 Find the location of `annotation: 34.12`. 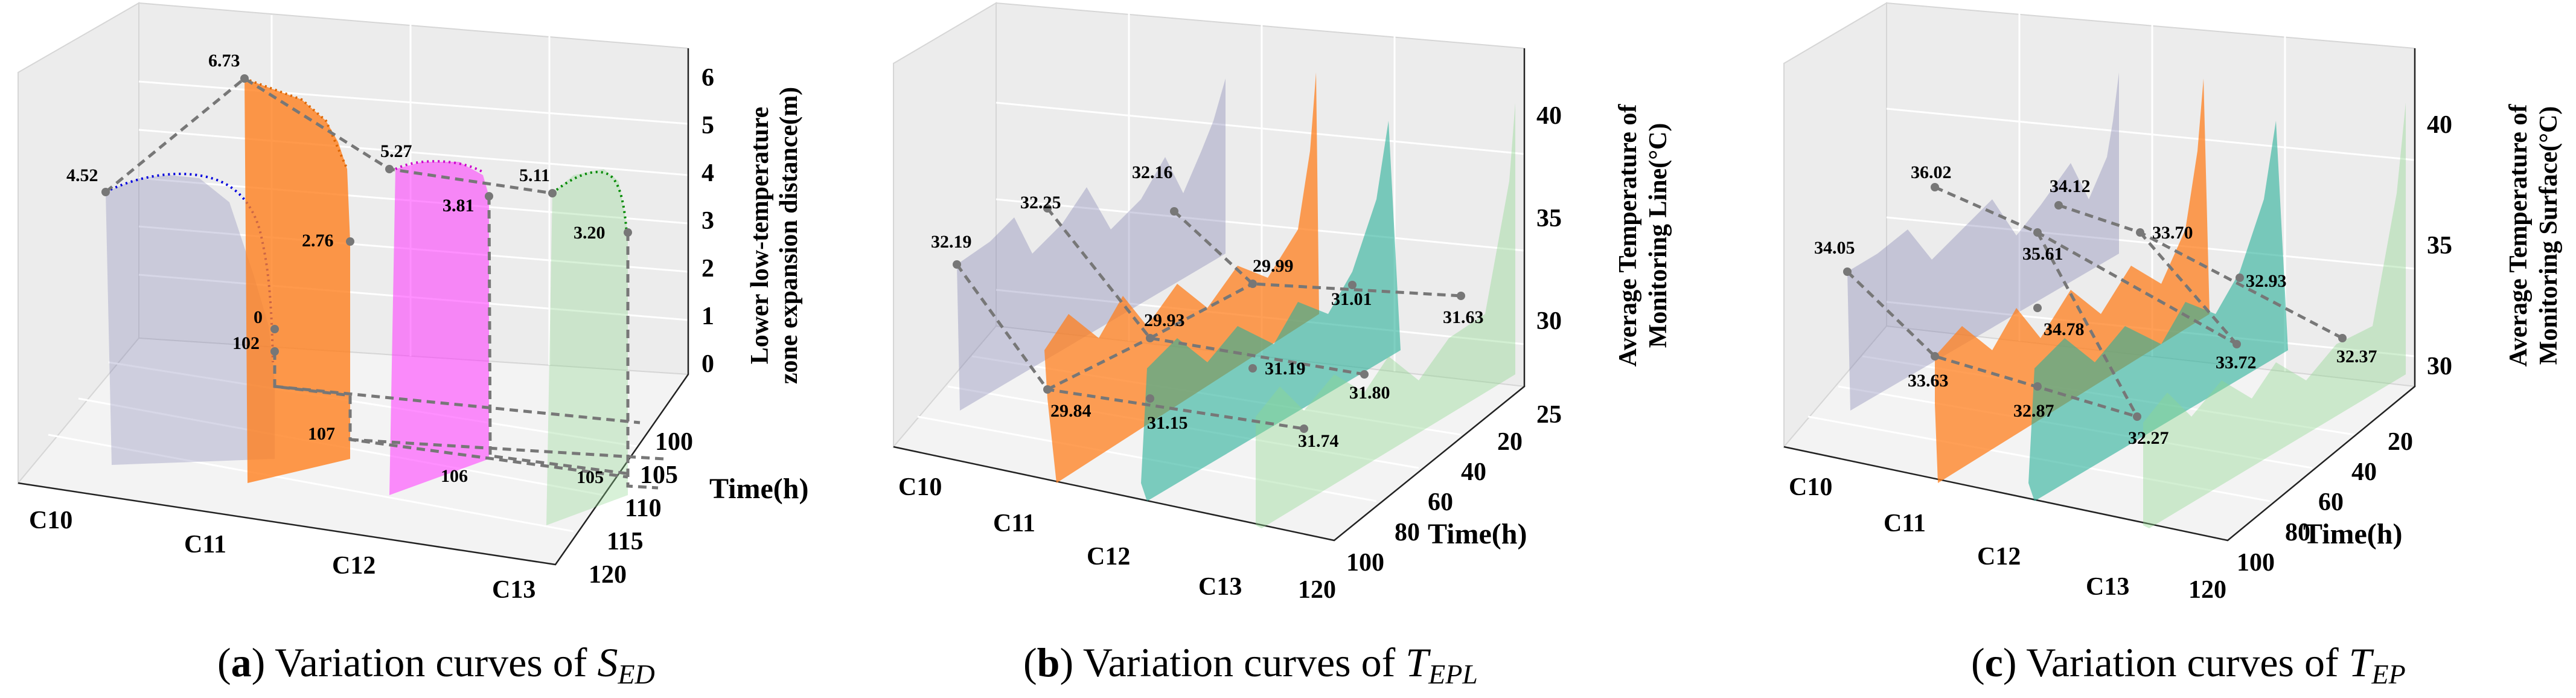

annotation: 34.12 is located at coordinates (2070, 186).